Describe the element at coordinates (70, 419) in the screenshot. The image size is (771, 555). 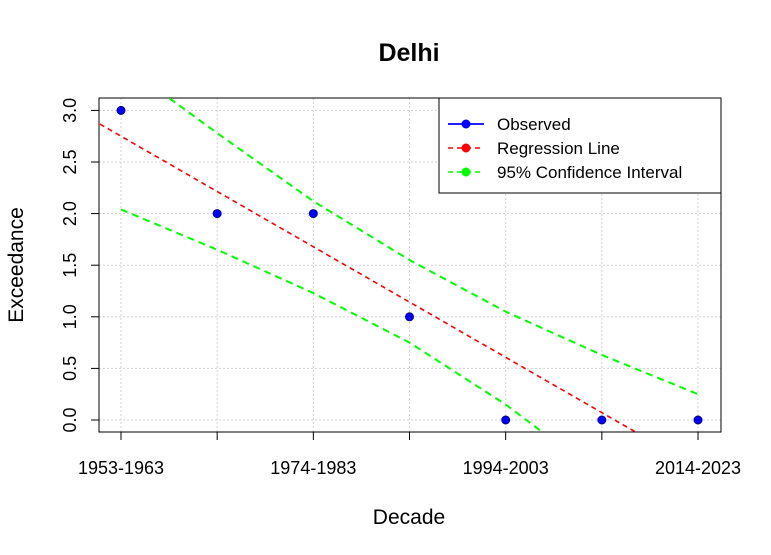
I see `y-tick-label: 0.0` at that location.